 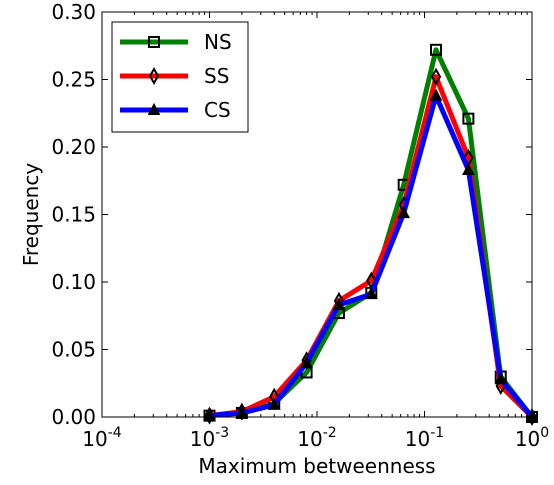 What do you see at coordinates (73, 350) in the screenshot?
I see `y-tick-label: 0.05` at bounding box center [73, 350].